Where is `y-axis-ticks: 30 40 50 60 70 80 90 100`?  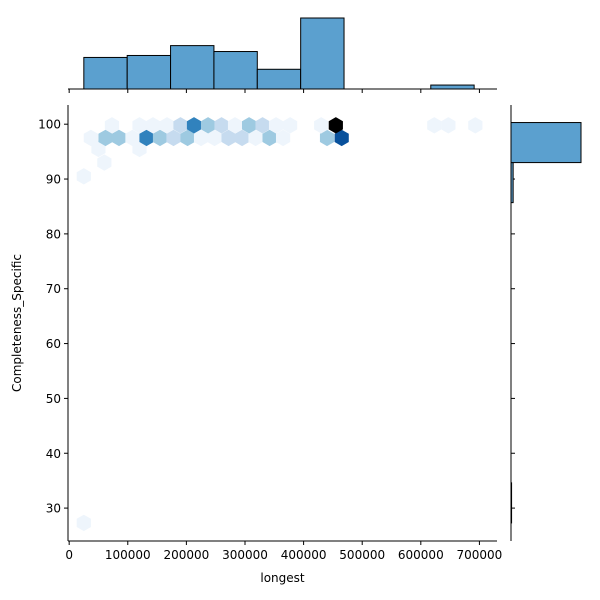
y-axis-ticks: 30 40 50 60 70 80 90 100 is located at coordinates (53, 317).